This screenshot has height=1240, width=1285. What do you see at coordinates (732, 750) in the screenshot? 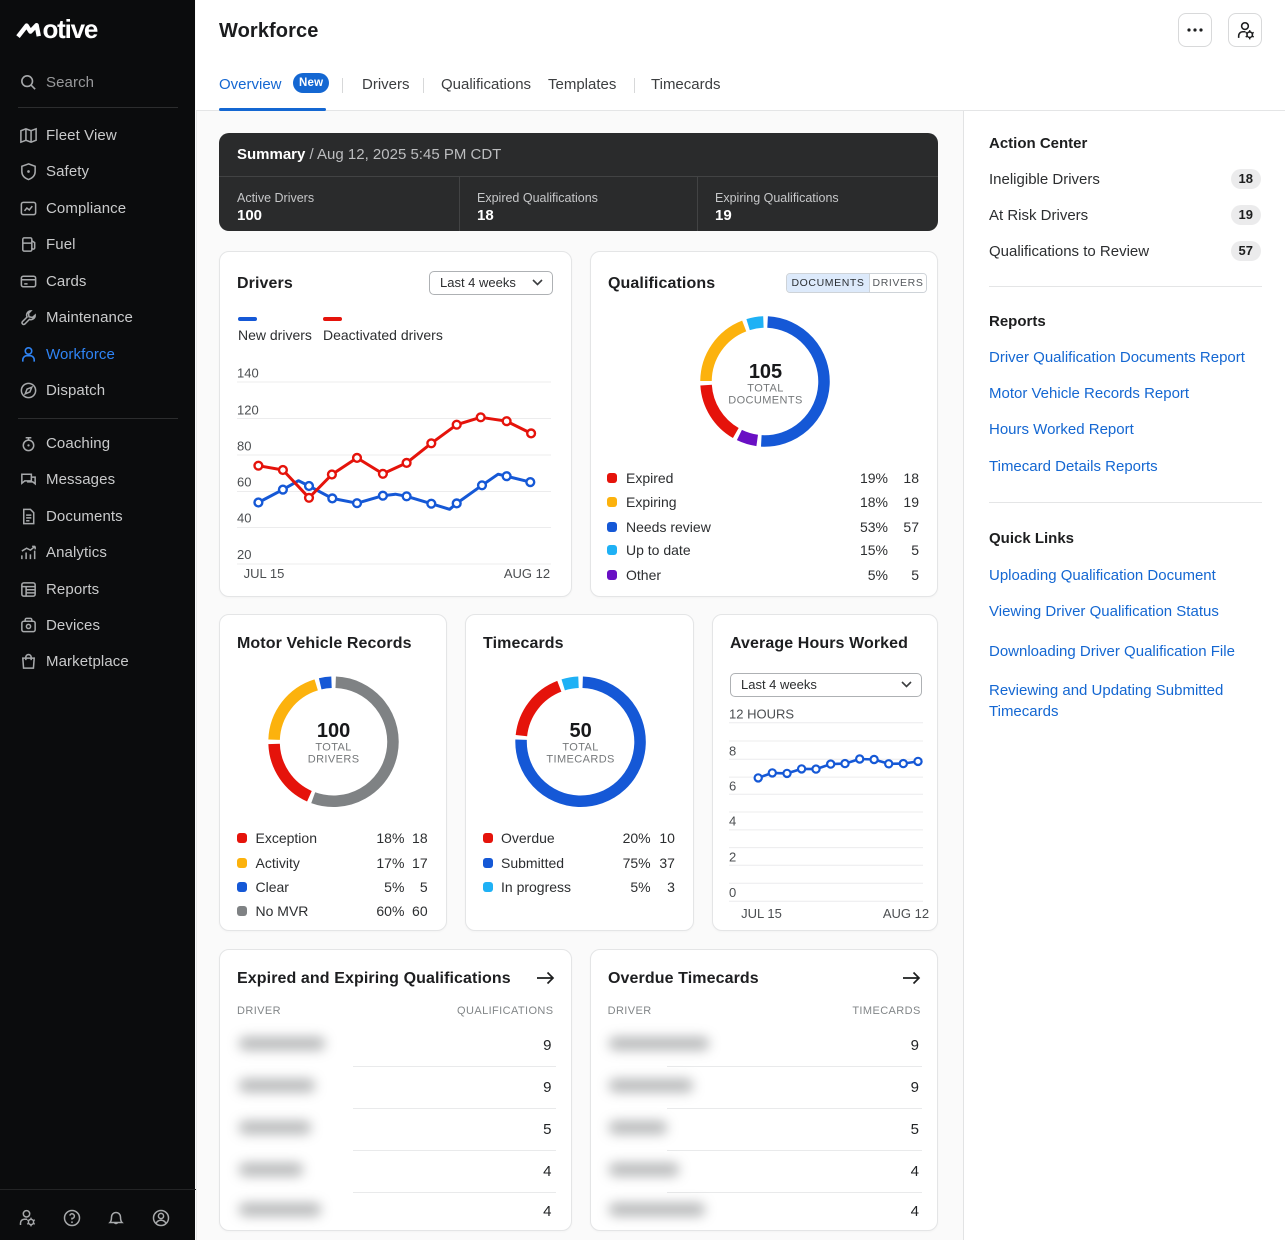
I see `svg-text: 8` at bounding box center [732, 750].